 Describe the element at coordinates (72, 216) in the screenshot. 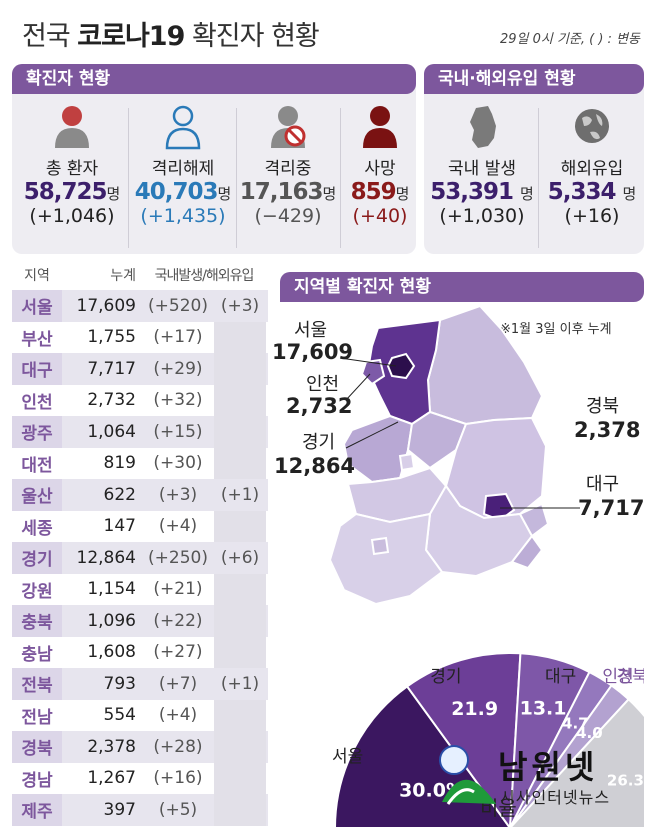

I see `stat-change: (+1,046)` at that location.